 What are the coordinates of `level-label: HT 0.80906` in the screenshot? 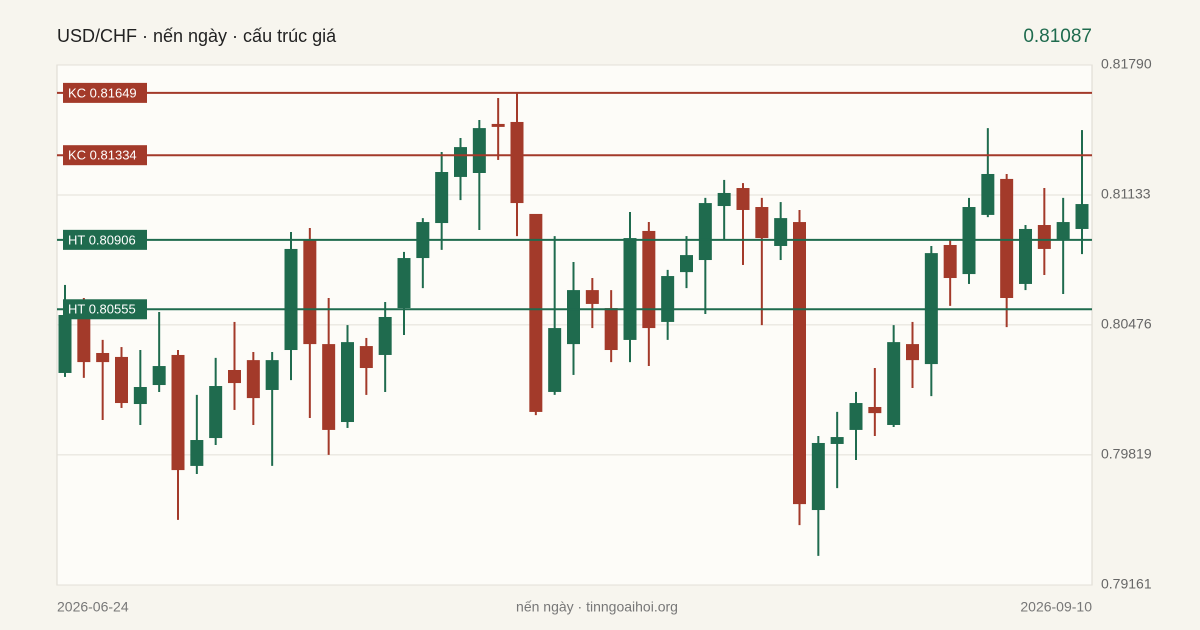 It's located at (102, 239).